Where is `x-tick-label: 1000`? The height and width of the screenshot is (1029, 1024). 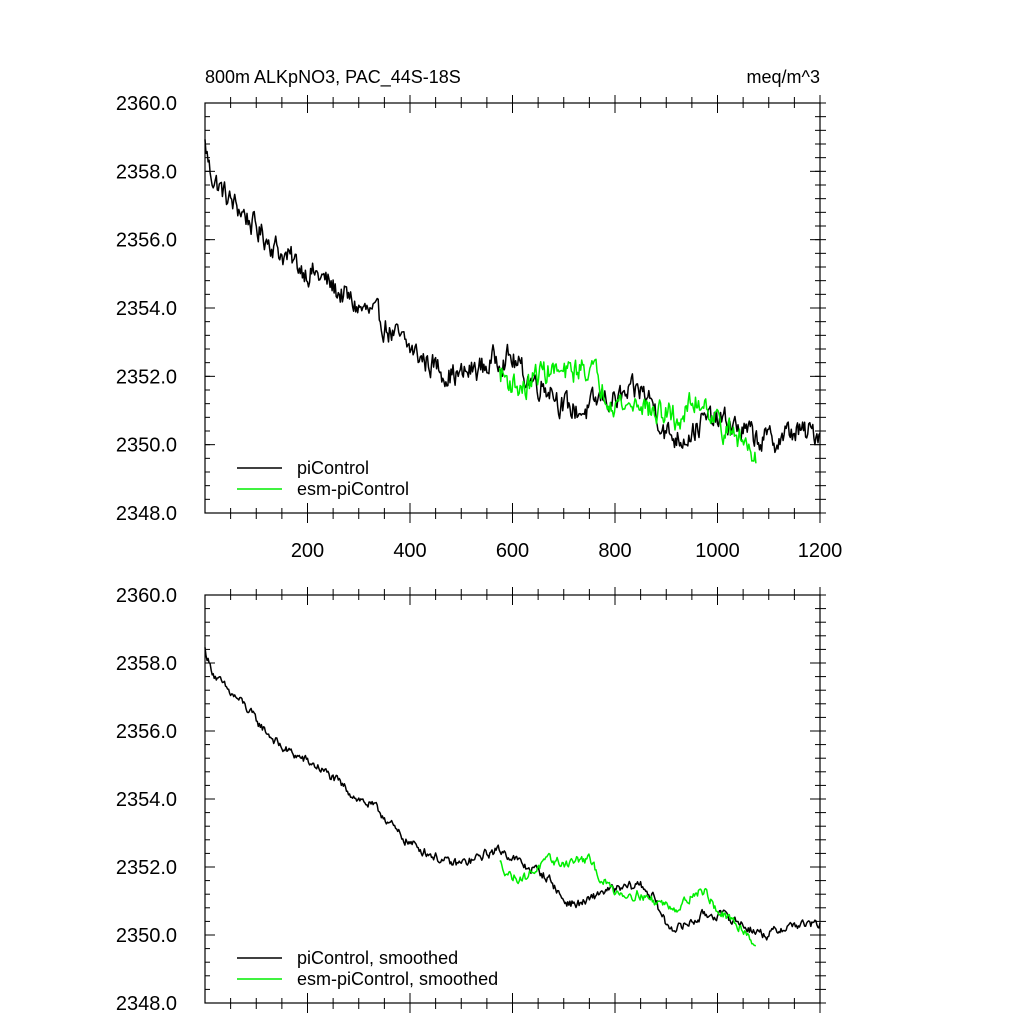
x-tick-label: 1000 is located at coordinates (717, 551).